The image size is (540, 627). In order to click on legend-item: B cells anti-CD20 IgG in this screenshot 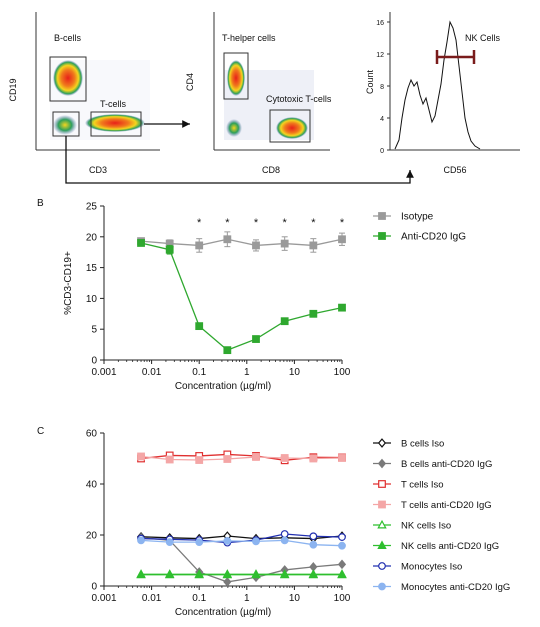, I will do `click(432, 464)`.